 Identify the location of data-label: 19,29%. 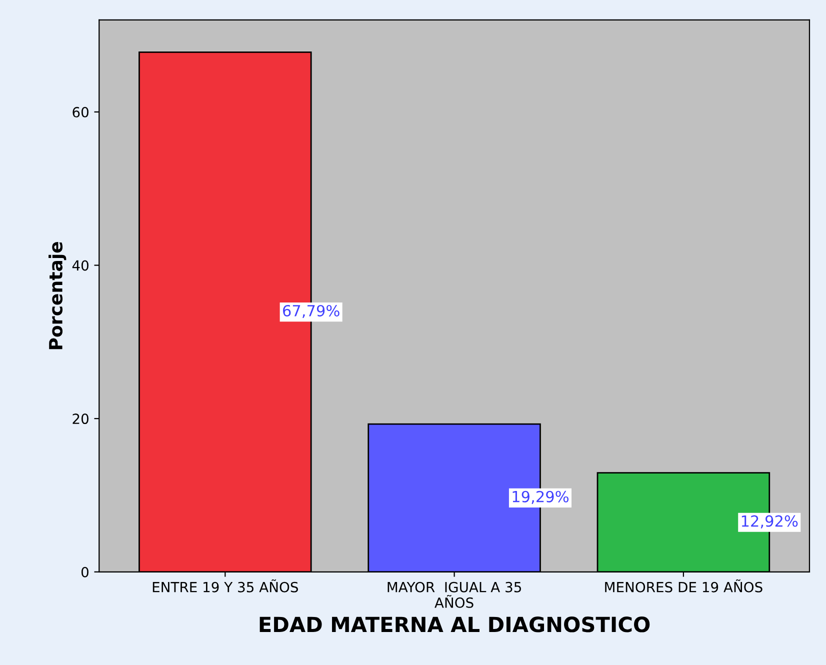
(540, 497).